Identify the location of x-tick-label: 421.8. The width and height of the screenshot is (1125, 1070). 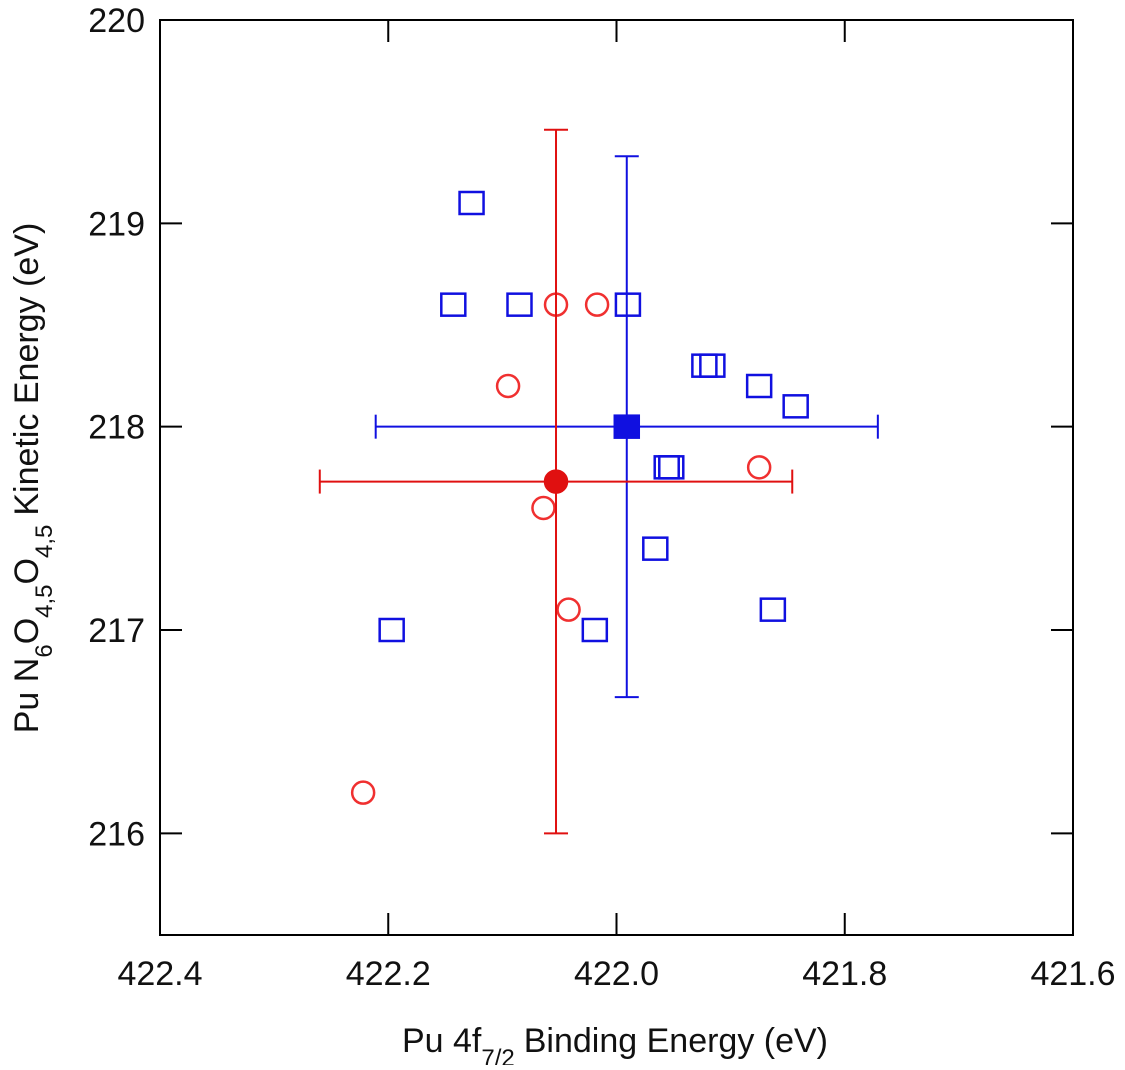
(844, 974).